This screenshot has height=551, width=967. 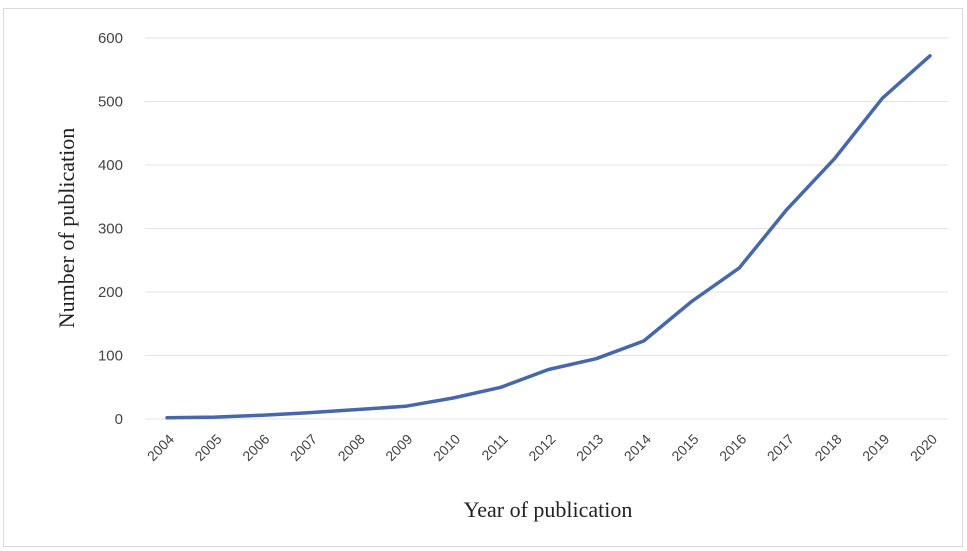 What do you see at coordinates (827, 447) in the screenshot?
I see `x-tick-label: 2018` at bounding box center [827, 447].